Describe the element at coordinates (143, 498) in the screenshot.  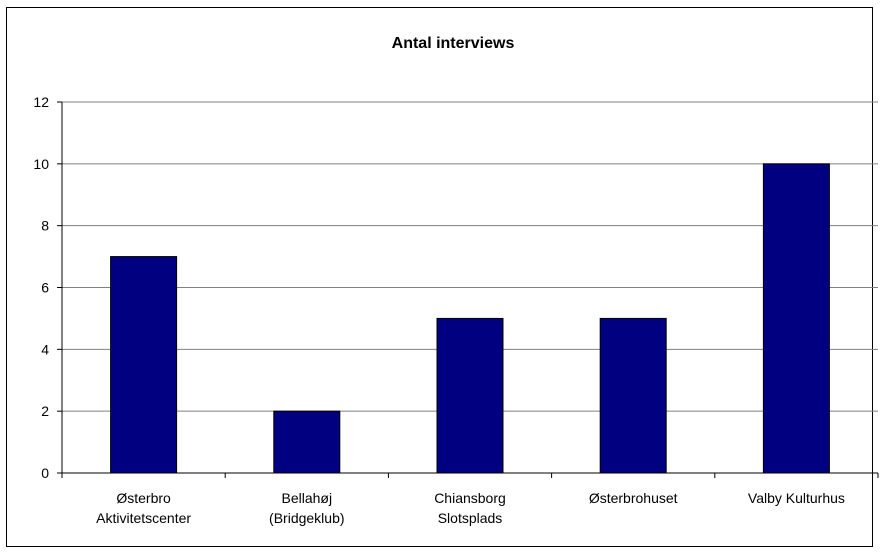
I see `x-tick-label: Østerbro` at that location.